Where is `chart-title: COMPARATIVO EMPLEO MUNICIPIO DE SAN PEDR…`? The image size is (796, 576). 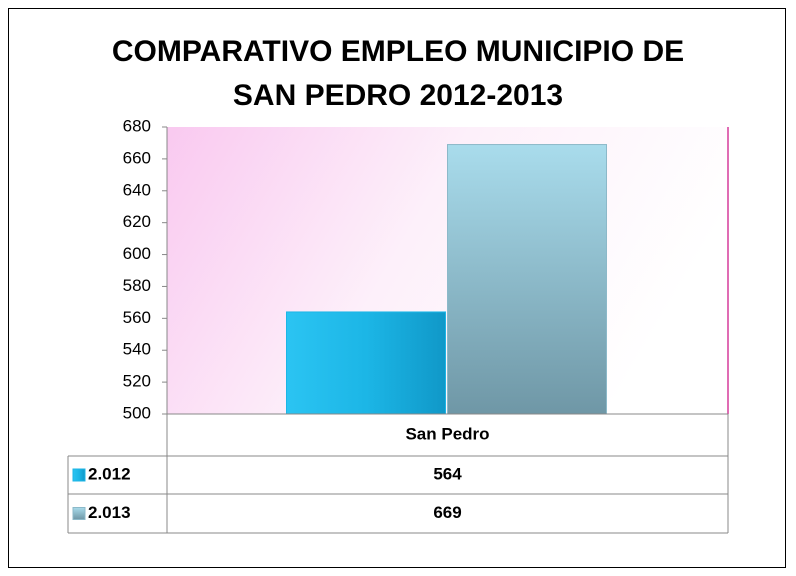 chart-title: COMPARATIVO EMPLEO MUNICIPIO DE SAN PEDR… is located at coordinates (398, 73).